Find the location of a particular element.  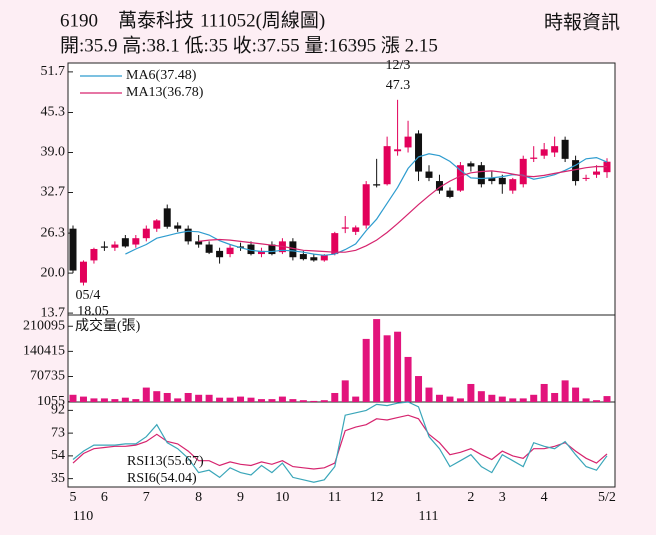

x-tick-label: 4 is located at coordinates (544, 497).